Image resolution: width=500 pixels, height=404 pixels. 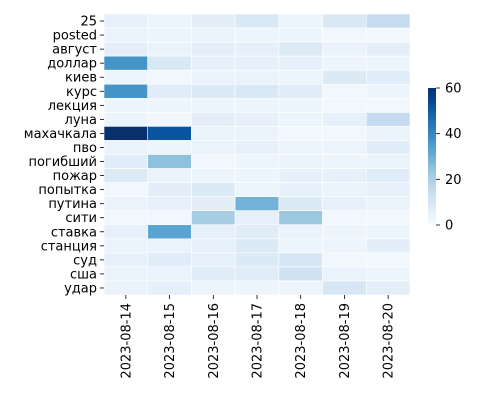 What do you see at coordinates (389, 341) in the screenshot?
I see `x-tick-label: 2023-08-20` at bounding box center [389, 341].